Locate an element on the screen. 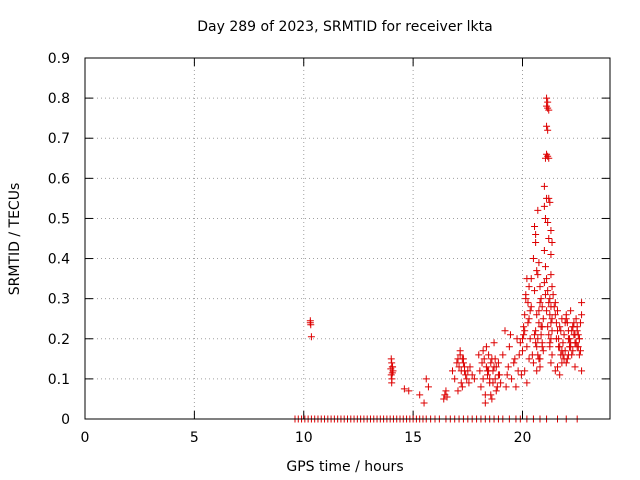 This screenshot has width=640, height=480. y-tick-label: 0 is located at coordinates (65, 420).